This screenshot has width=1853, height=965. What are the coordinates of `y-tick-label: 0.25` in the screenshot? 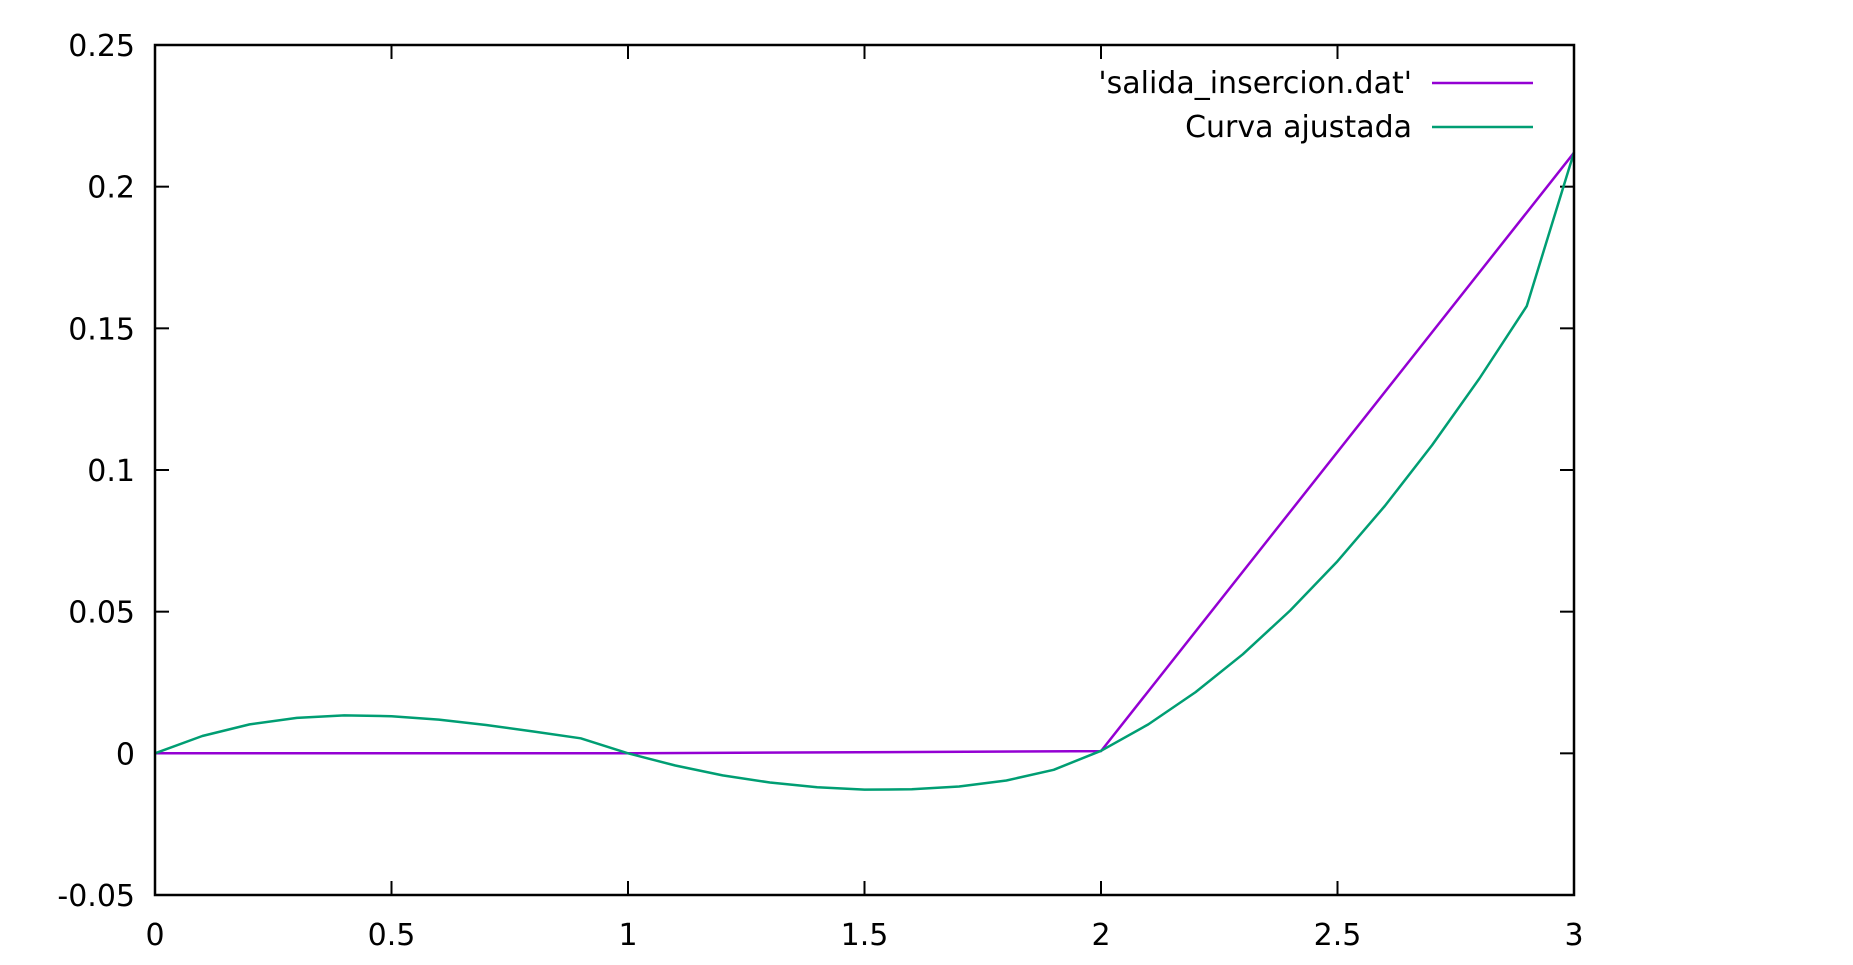 It's located at (101, 46).